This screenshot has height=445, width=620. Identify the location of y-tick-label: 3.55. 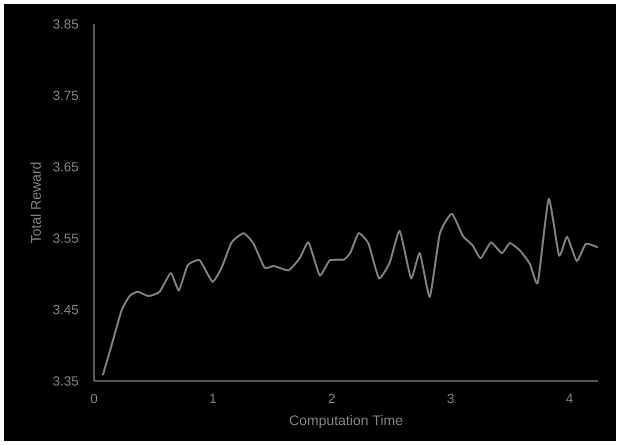
(65, 238).